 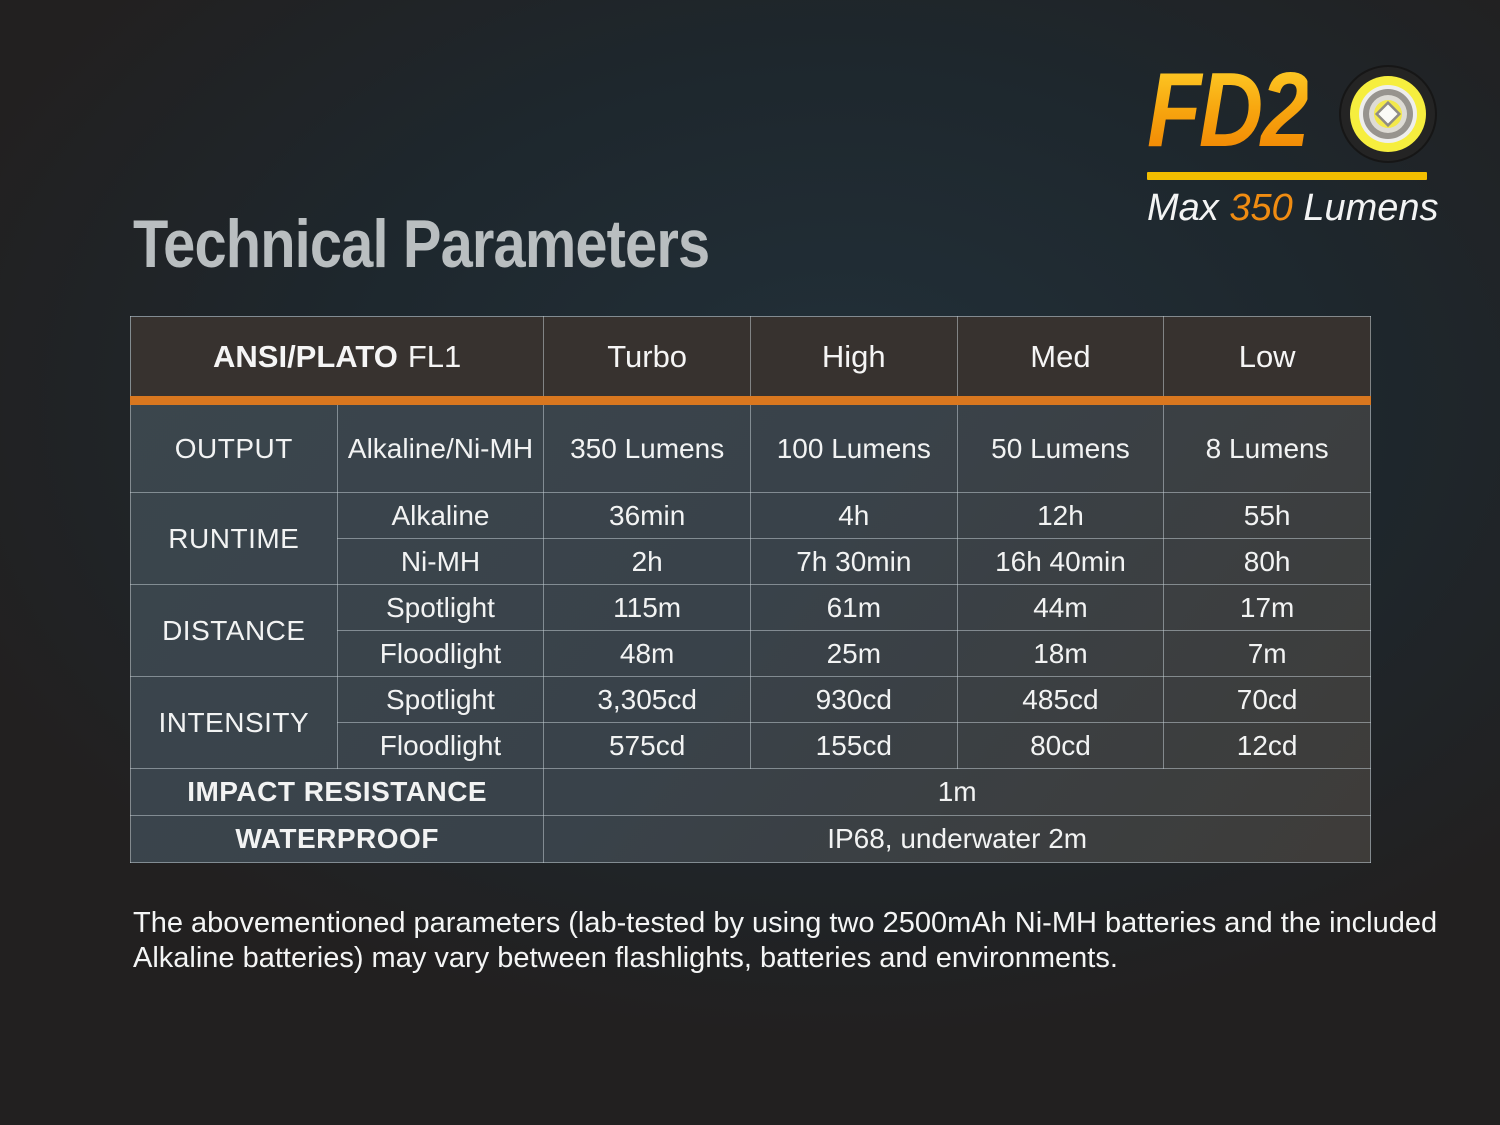 I want to click on distance-floodlight-turbo: 48m, so click(x=647, y=653).